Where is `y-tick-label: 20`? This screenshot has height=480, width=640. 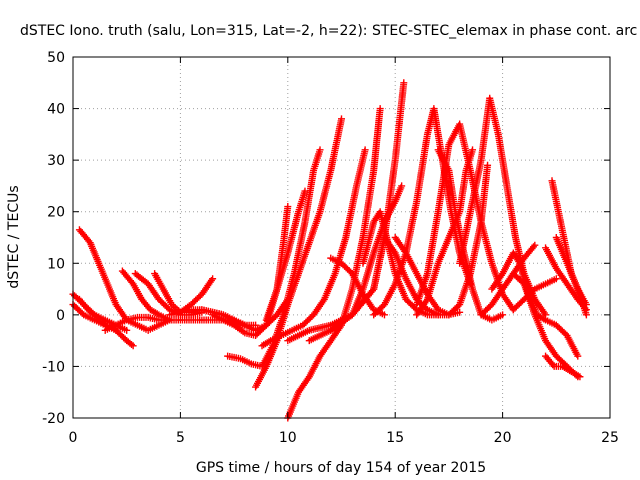
y-tick-label: 20 is located at coordinates (56, 213).